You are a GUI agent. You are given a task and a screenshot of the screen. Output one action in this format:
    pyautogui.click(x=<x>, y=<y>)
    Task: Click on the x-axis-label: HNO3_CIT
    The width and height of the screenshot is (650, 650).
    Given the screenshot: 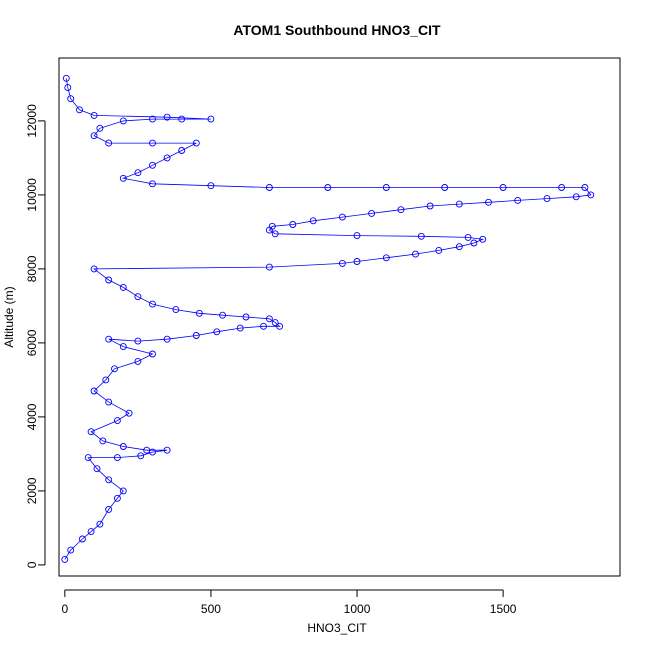 What is the action you would take?
    pyautogui.click(x=337, y=628)
    